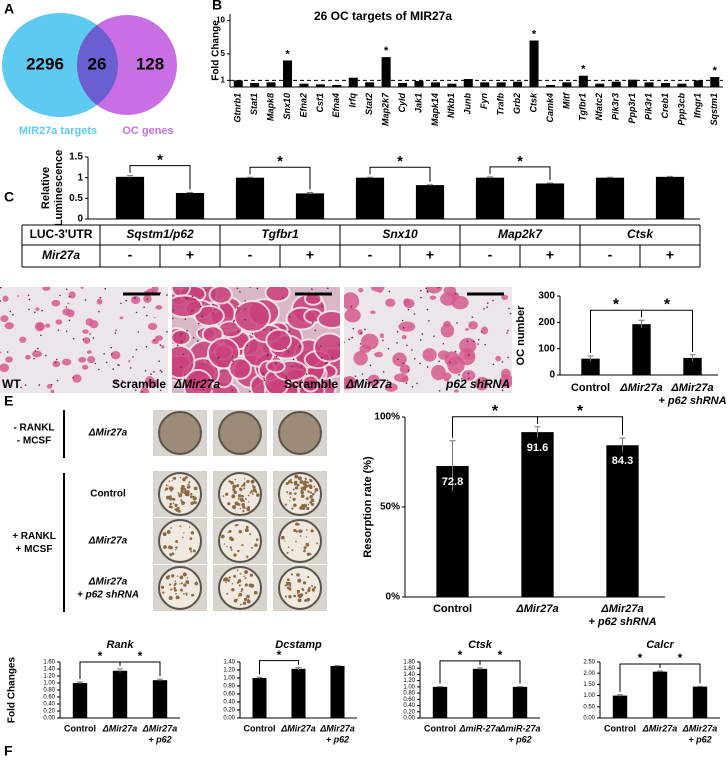 The height and width of the screenshot is (762, 728). Describe the element at coordinates (256, 340) in the screenshot. I see `micrograph-image` at that location.